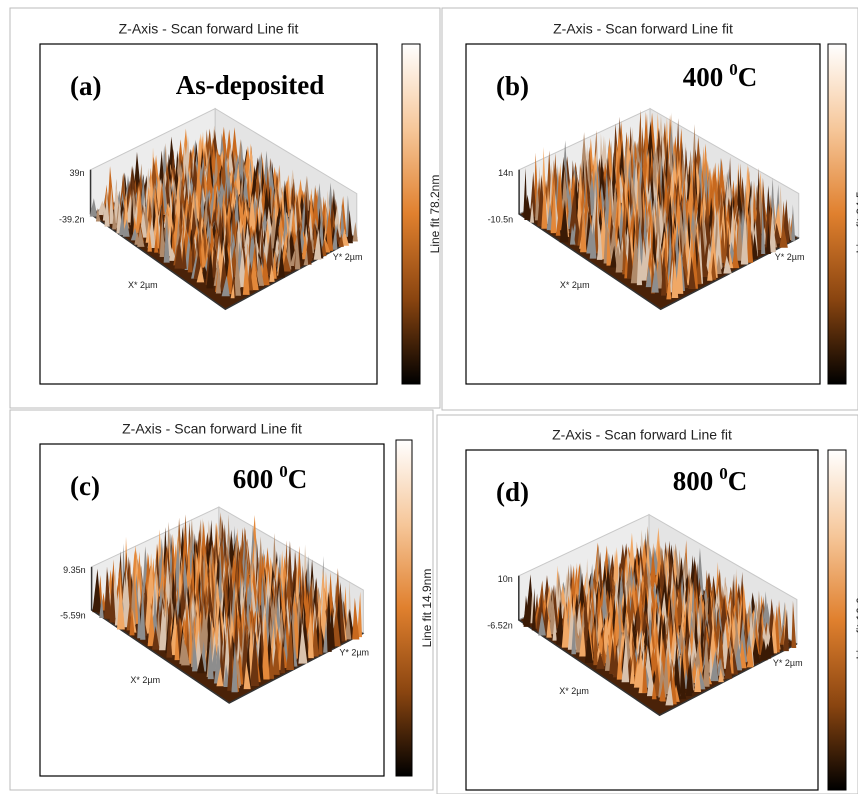 The image size is (858, 794). What do you see at coordinates (427, 608) in the screenshot?
I see `colorbar-label: Line fit 14.9nm` at bounding box center [427, 608].